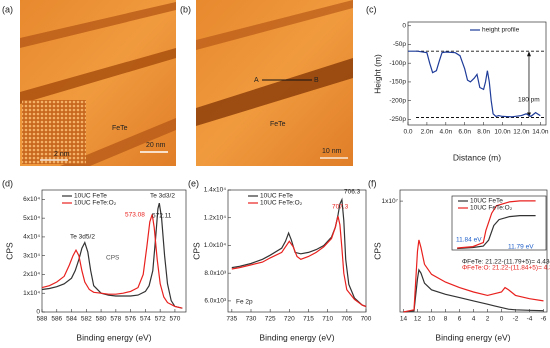 The height and width of the screenshot is (348, 550). I want to click on annotation: 573.08, so click(135, 215).